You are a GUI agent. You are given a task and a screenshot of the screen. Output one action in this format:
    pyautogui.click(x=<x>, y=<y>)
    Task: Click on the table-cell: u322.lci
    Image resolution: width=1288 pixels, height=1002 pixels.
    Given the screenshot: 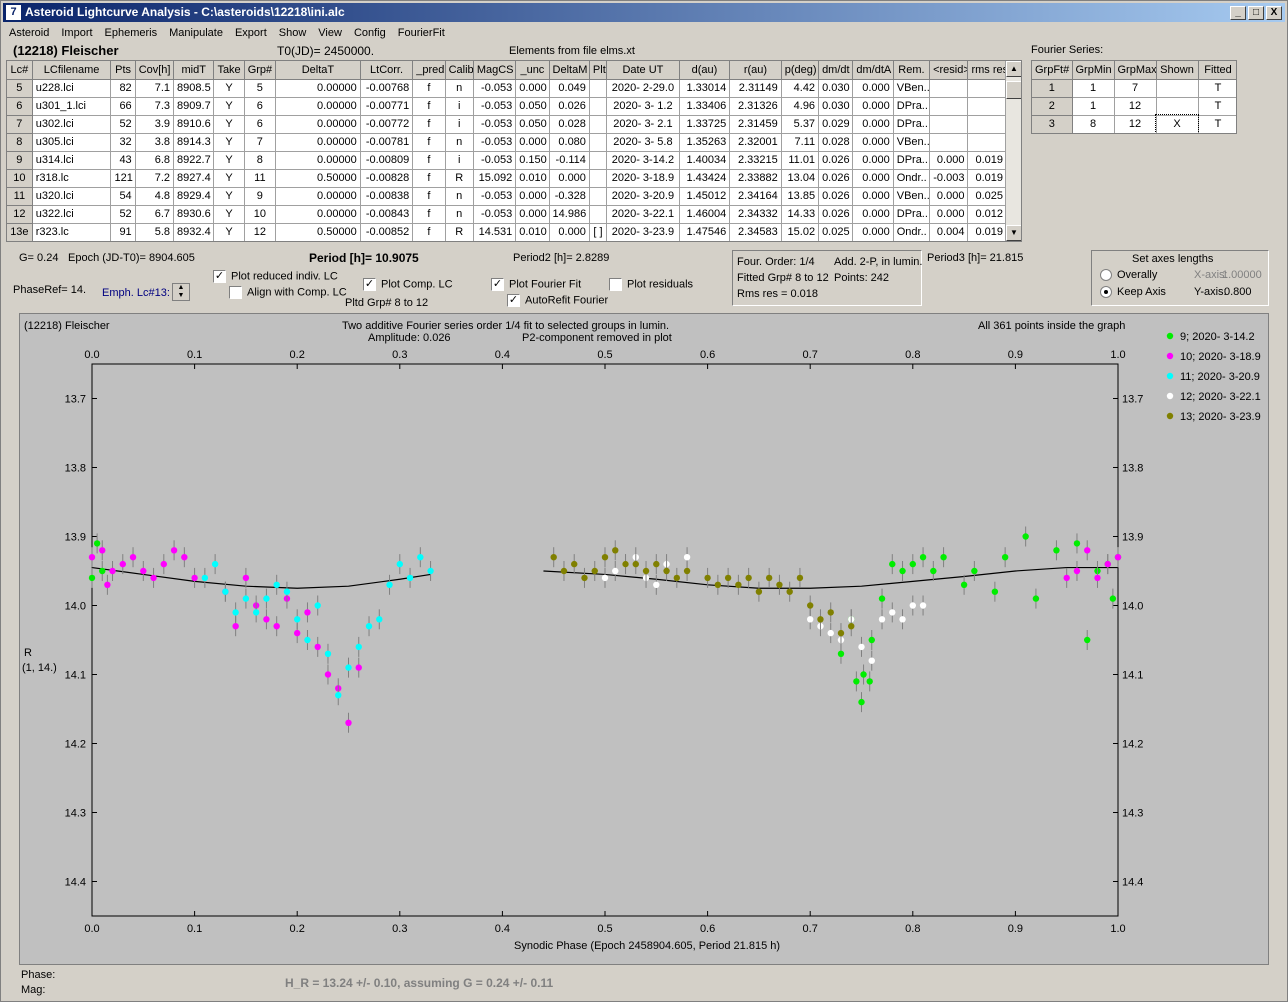 What is the action you would take?
    pyautogui.click(x=72, y=214)
    